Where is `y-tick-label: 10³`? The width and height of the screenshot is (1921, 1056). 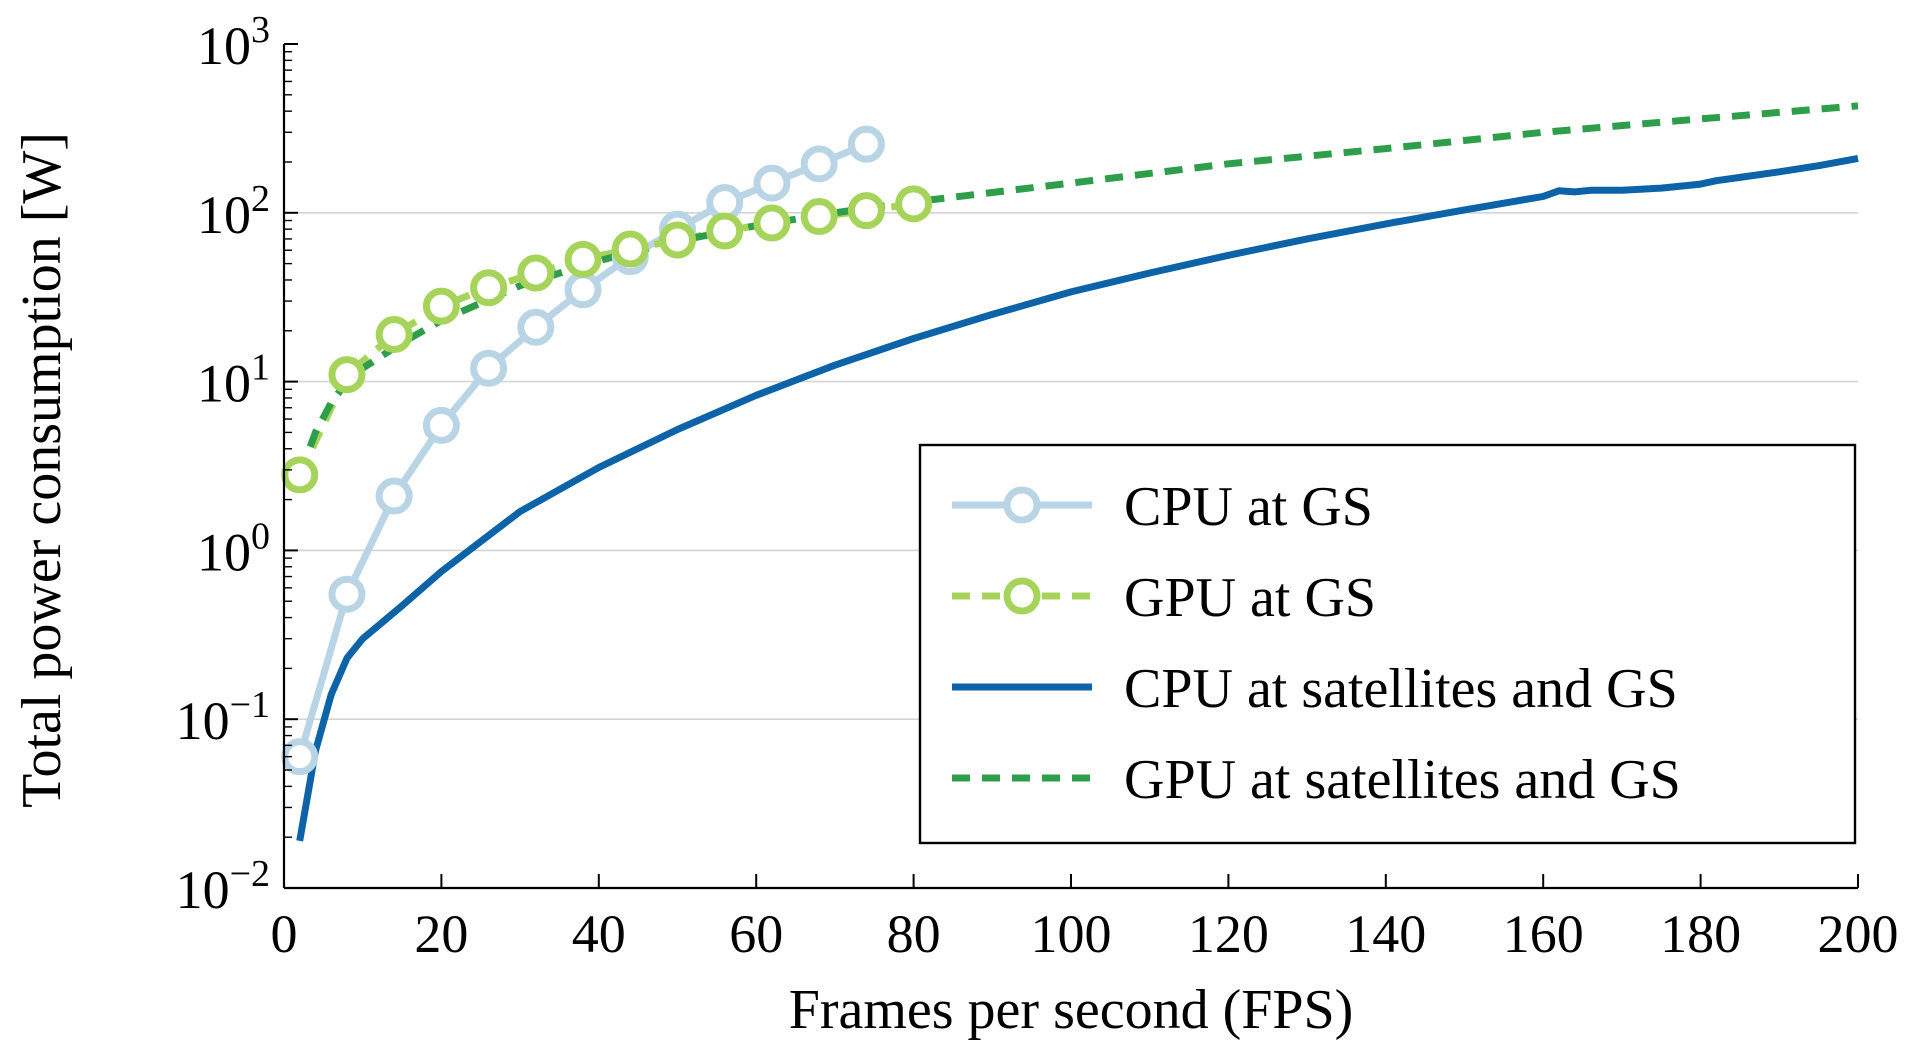 y-tick-label: 10³ is located at coordinates (233, 42).